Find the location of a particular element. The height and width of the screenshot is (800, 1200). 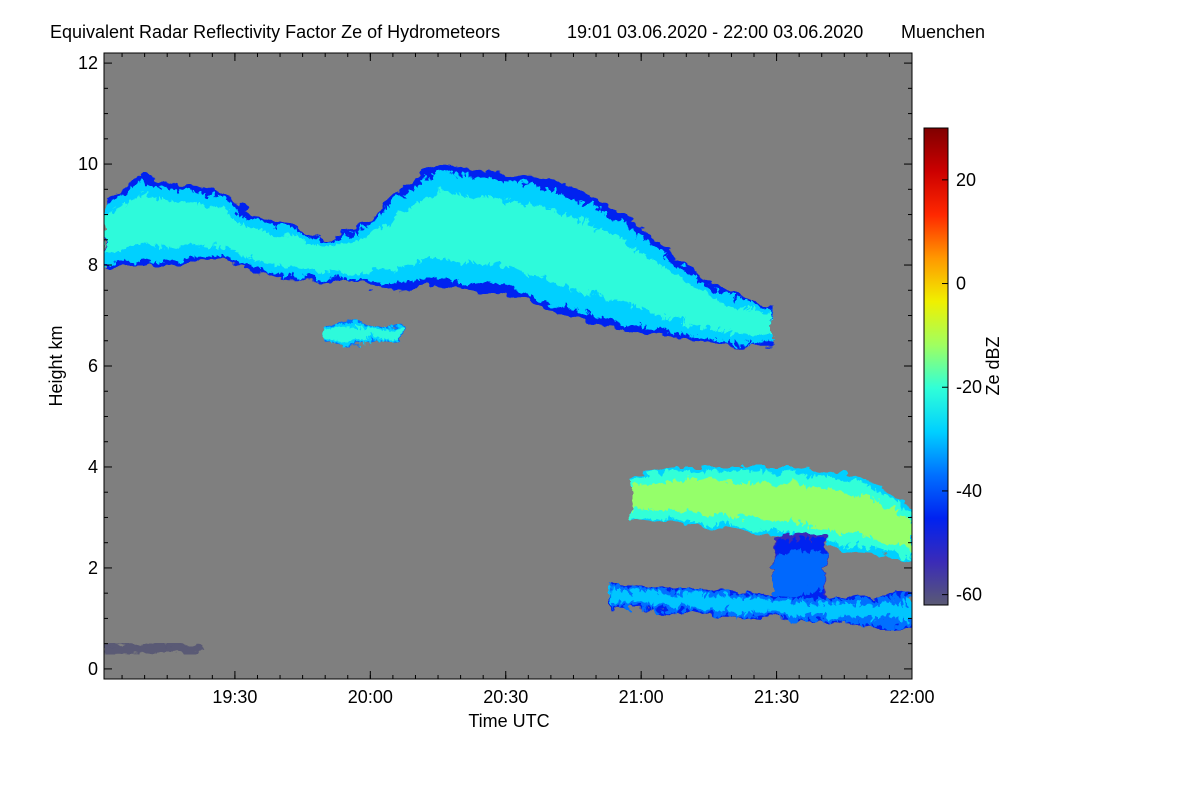

chart-location: Muenchen is located at coordinates (943, 32).